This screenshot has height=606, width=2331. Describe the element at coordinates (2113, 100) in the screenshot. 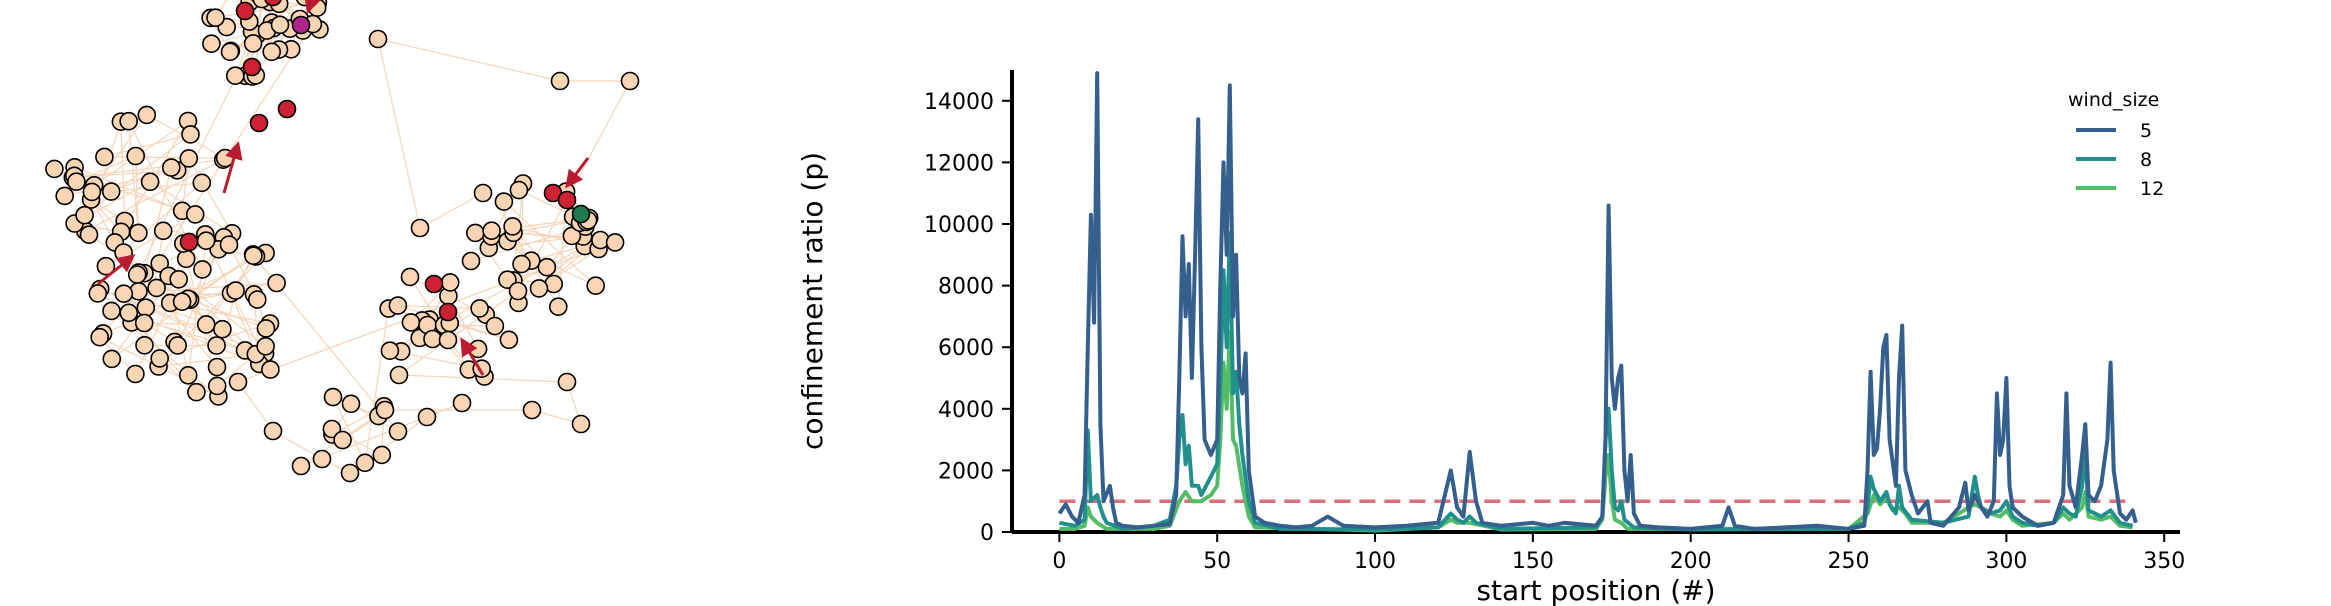

I see `legend-title: wind_size` at that location.